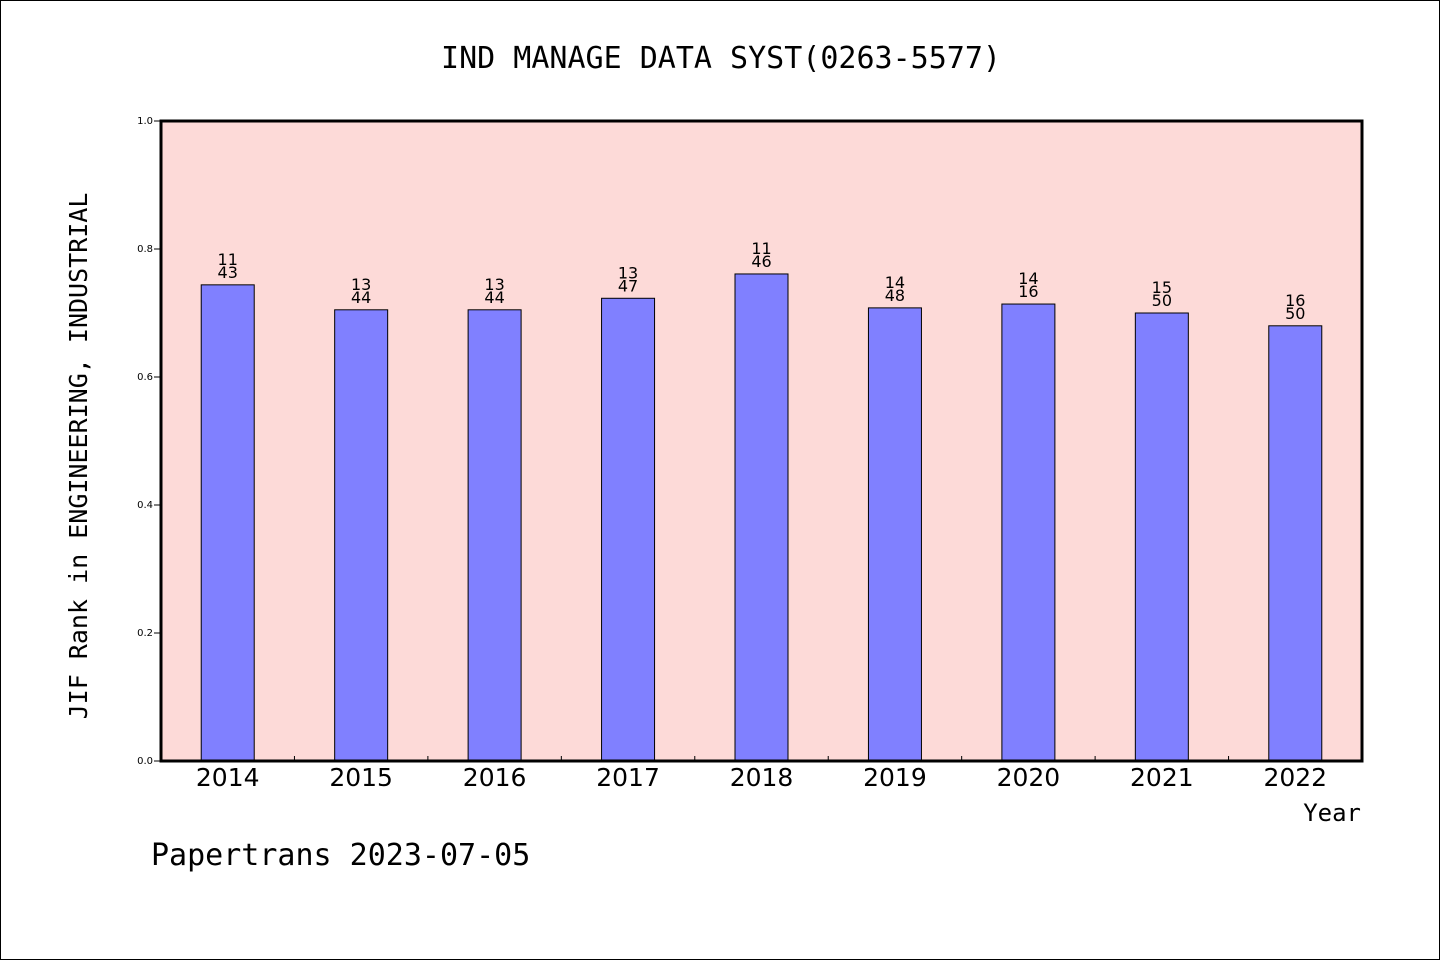  Describe the element at coordinates (149, 441) in the screenshot. I see `y-axis: 0.0 0.2 0.4 0.6 0.8 1.0` at that location.